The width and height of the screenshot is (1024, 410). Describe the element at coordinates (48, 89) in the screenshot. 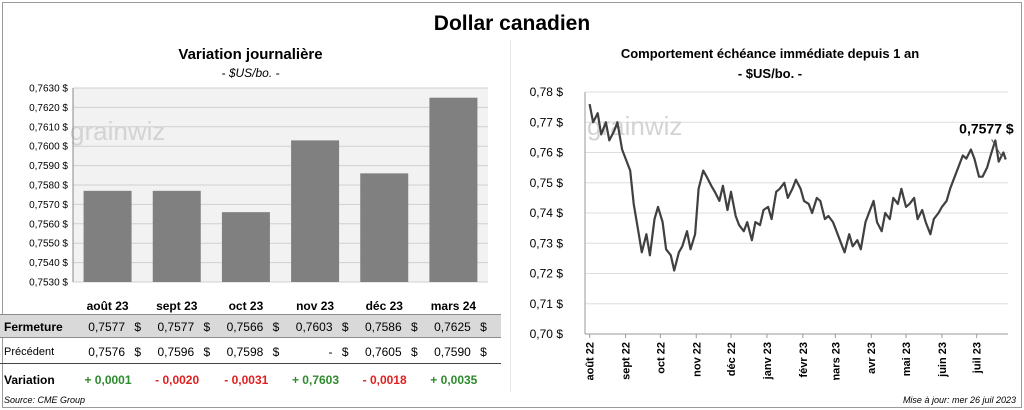

I see `y-tick-label: 0,7630 $` at that location.